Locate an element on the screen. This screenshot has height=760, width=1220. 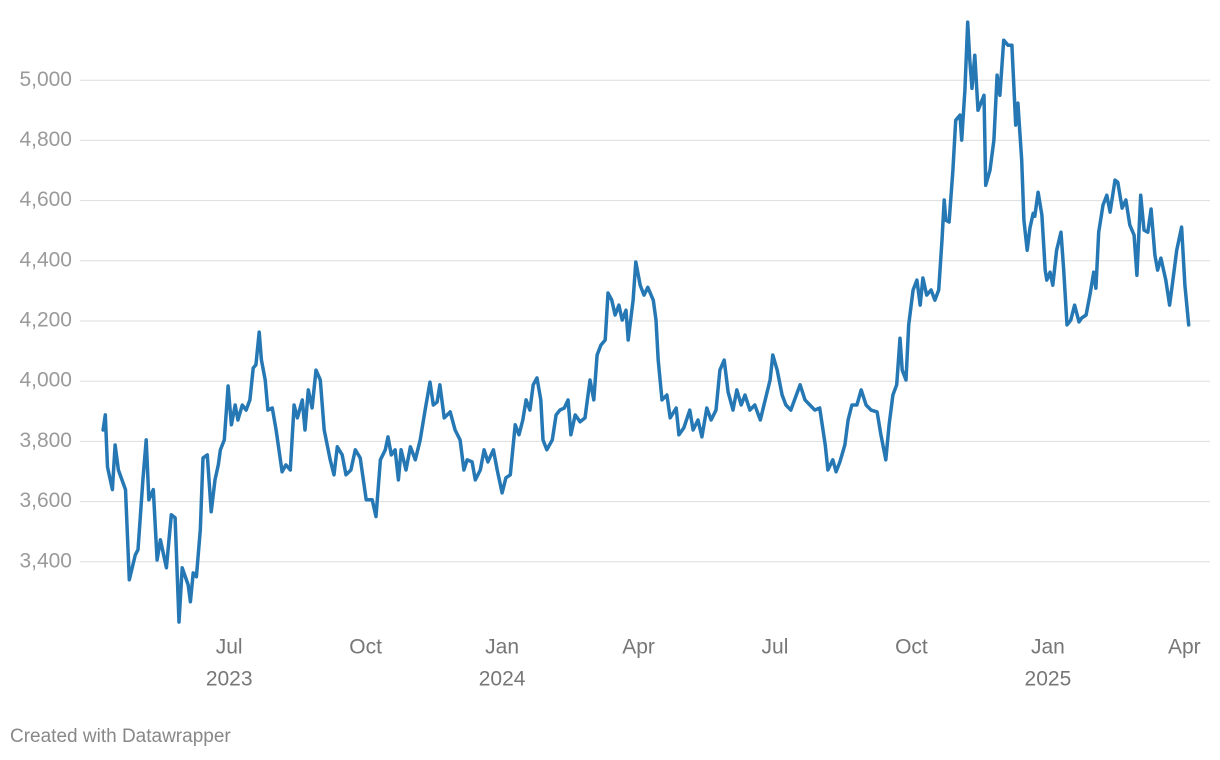
y-tick-label: 4,800 is located at coordinates (45, 139).